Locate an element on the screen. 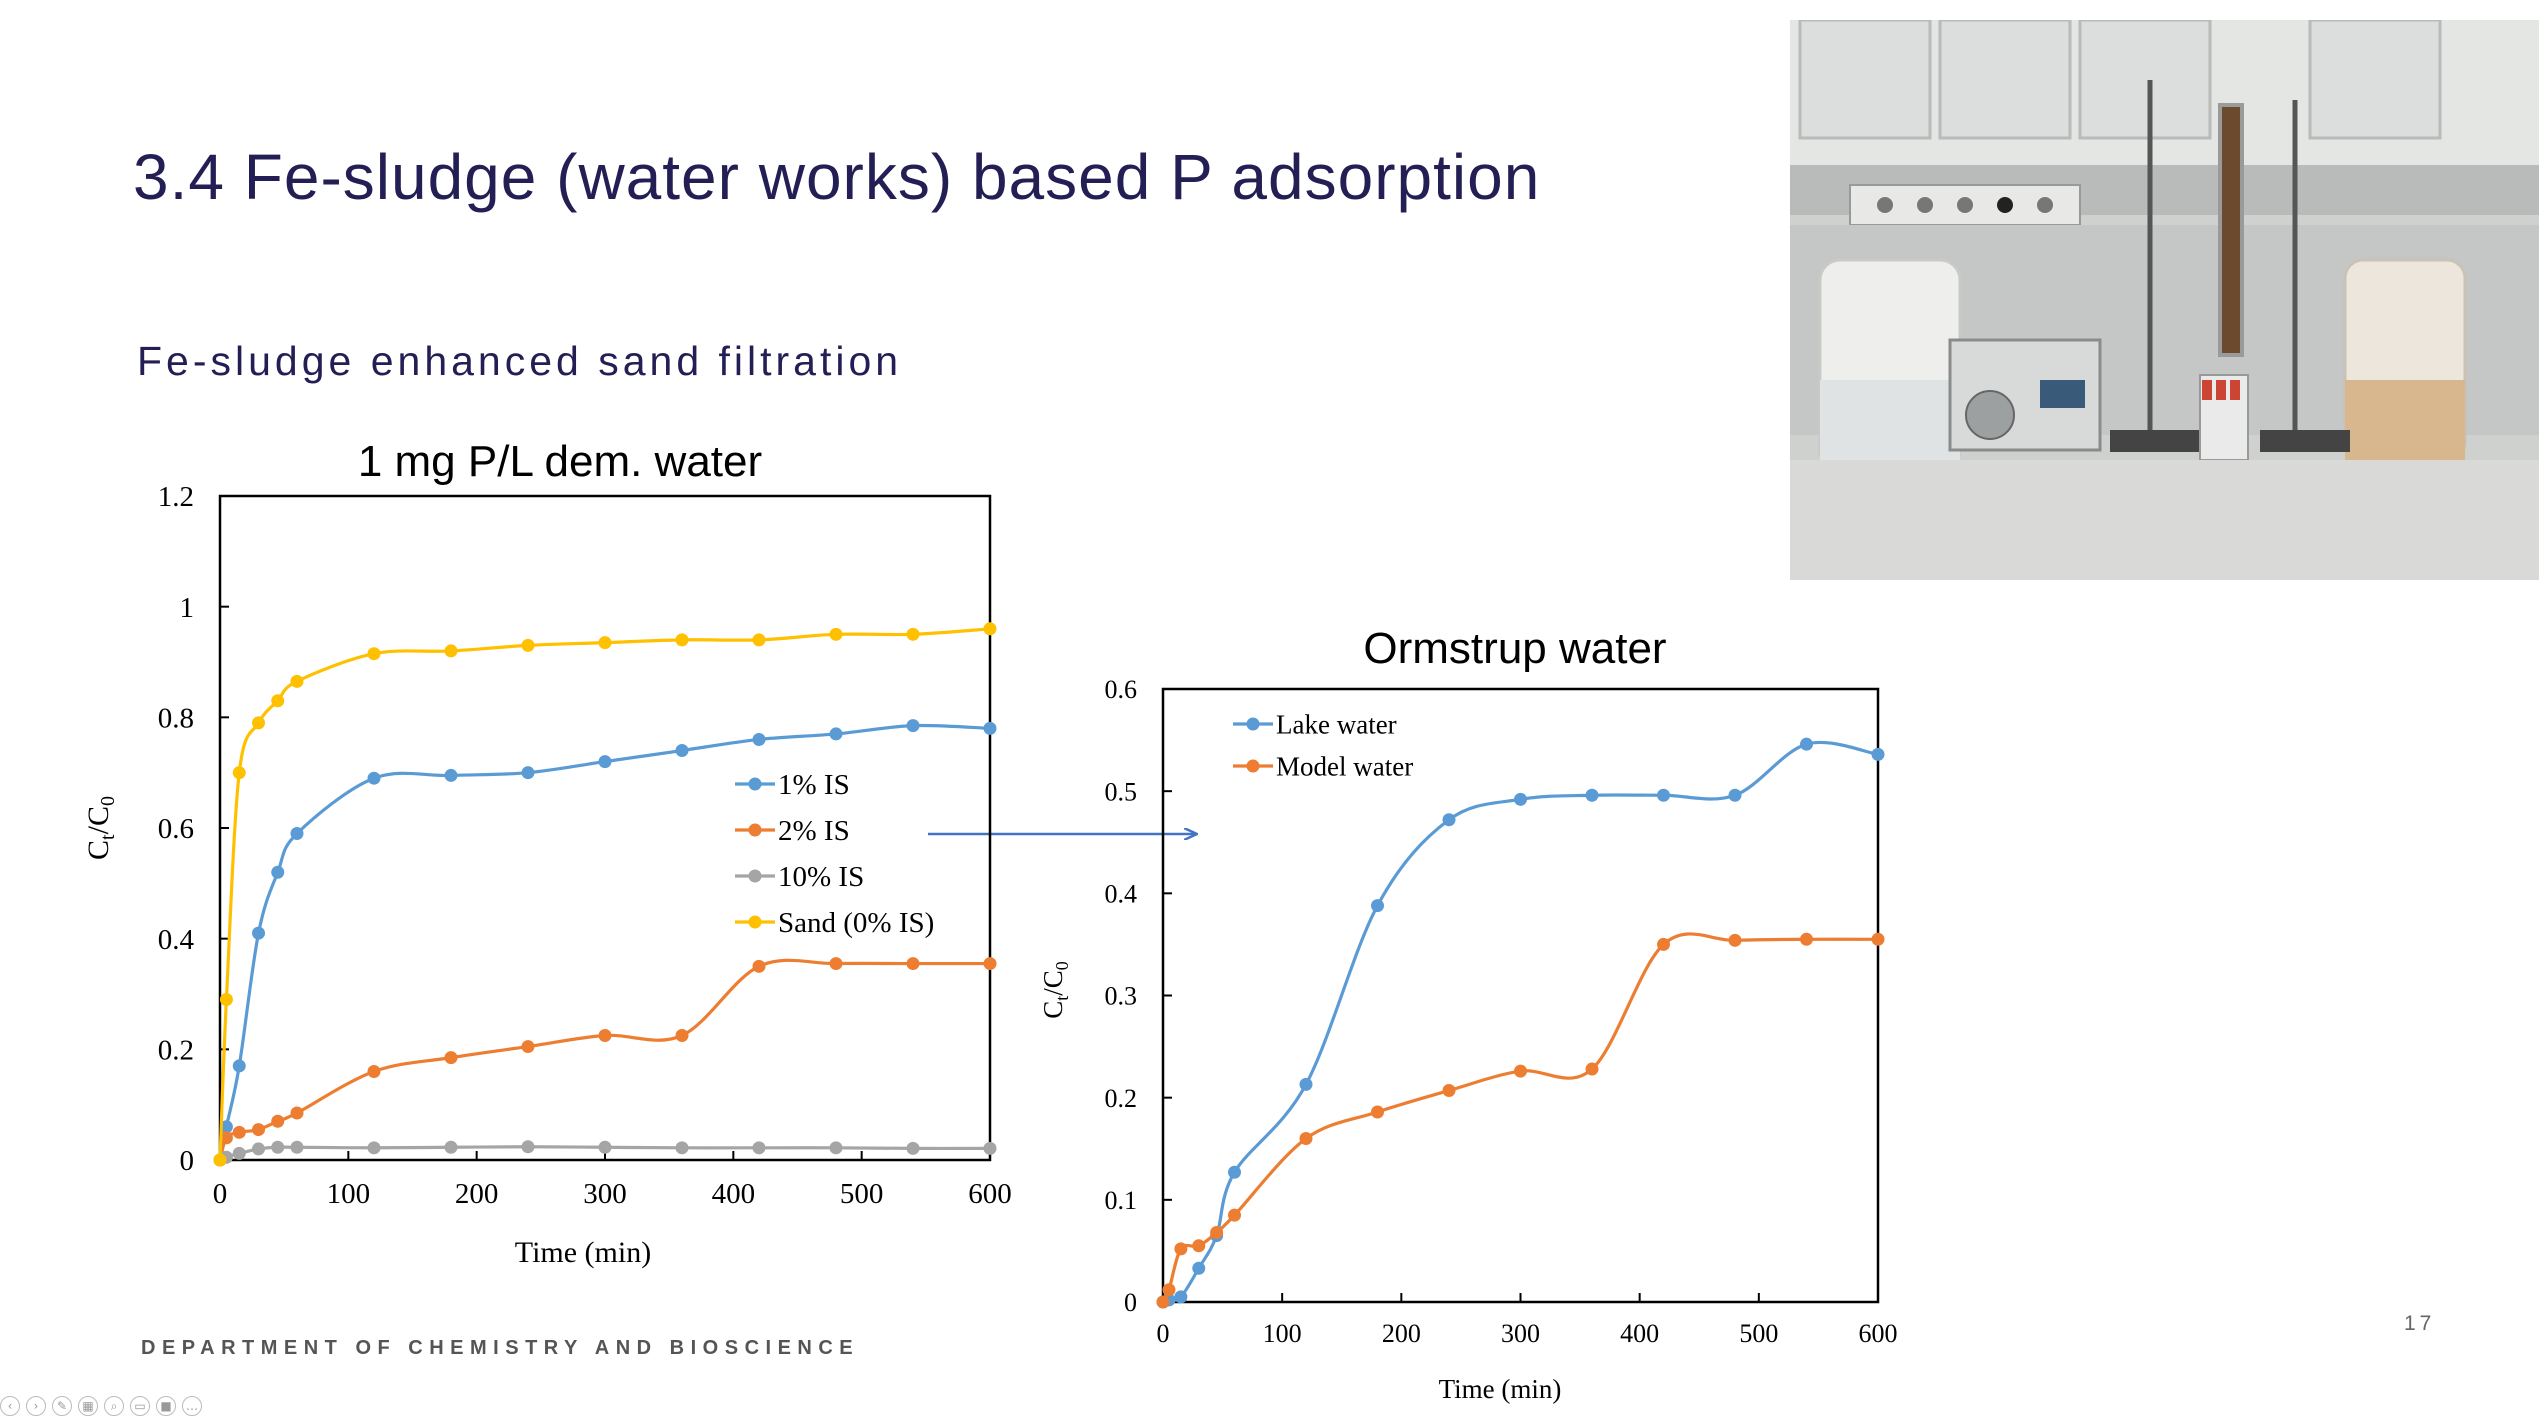 Image resolution: width=2539 pixels, height=1416 pixels. subtitles-icon: ▭ is located at coordinates (140, 1406).